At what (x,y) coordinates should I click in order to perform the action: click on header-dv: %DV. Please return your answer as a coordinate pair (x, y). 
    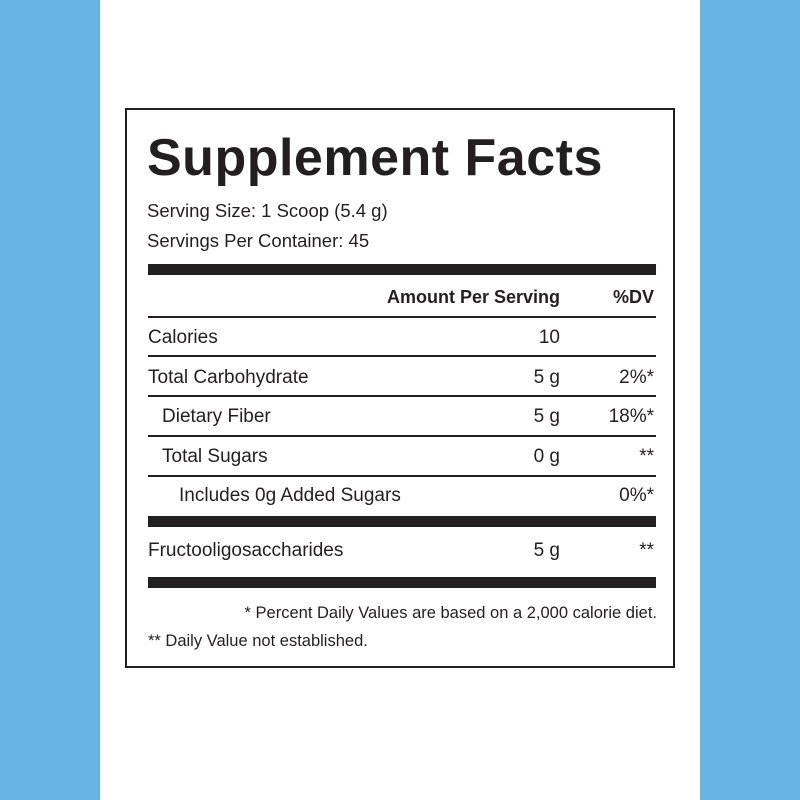
    Looking at the image, I should click on (633, 297).